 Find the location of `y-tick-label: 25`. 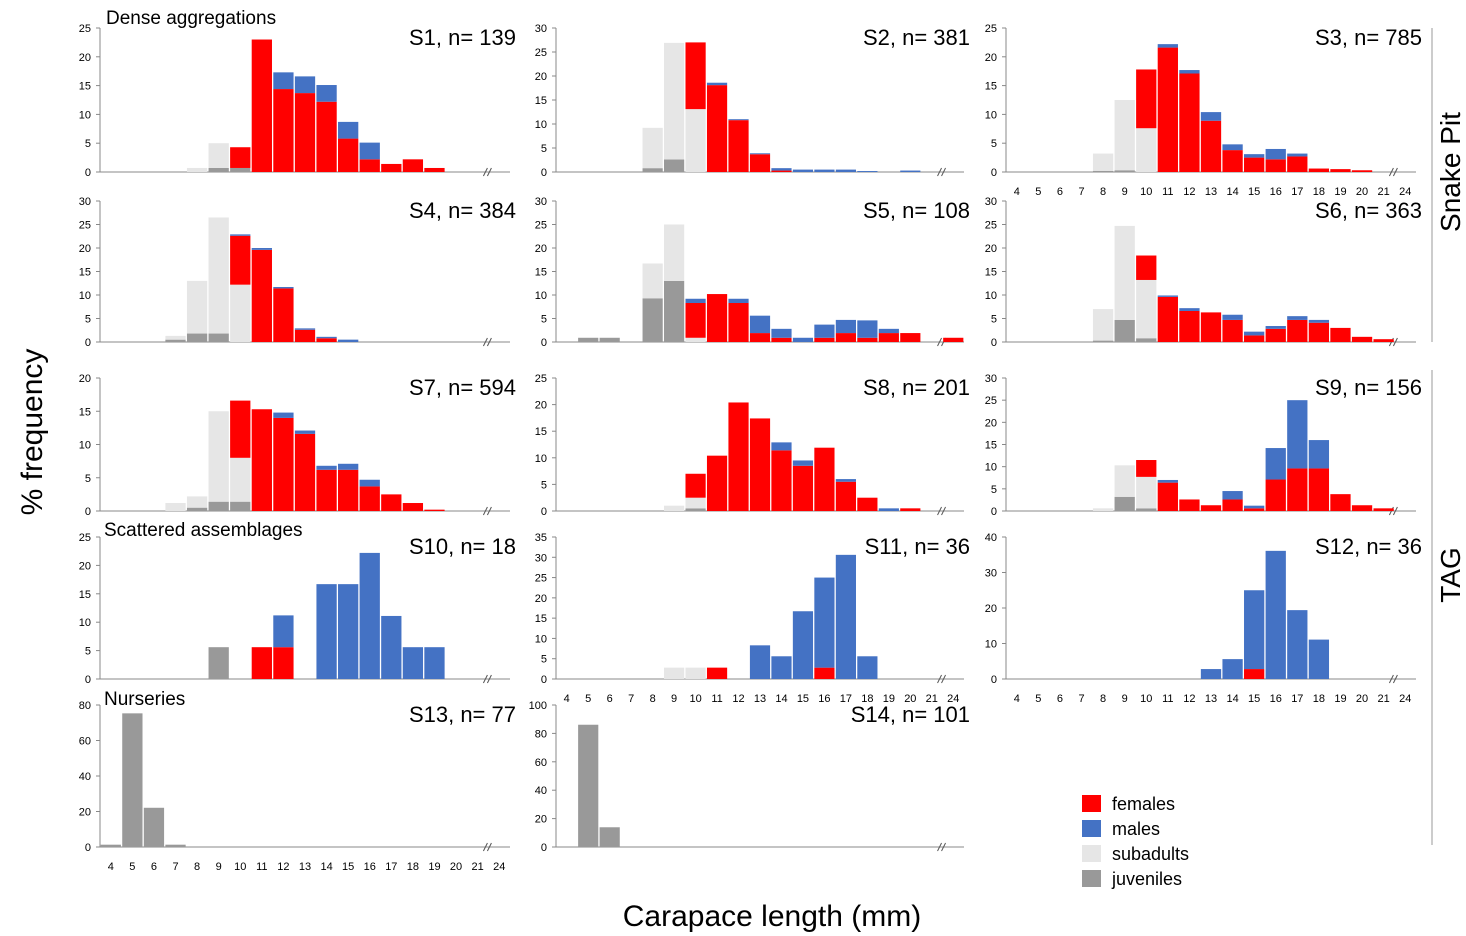

y-tick-label: 25 is located at coordinates (85, 226).